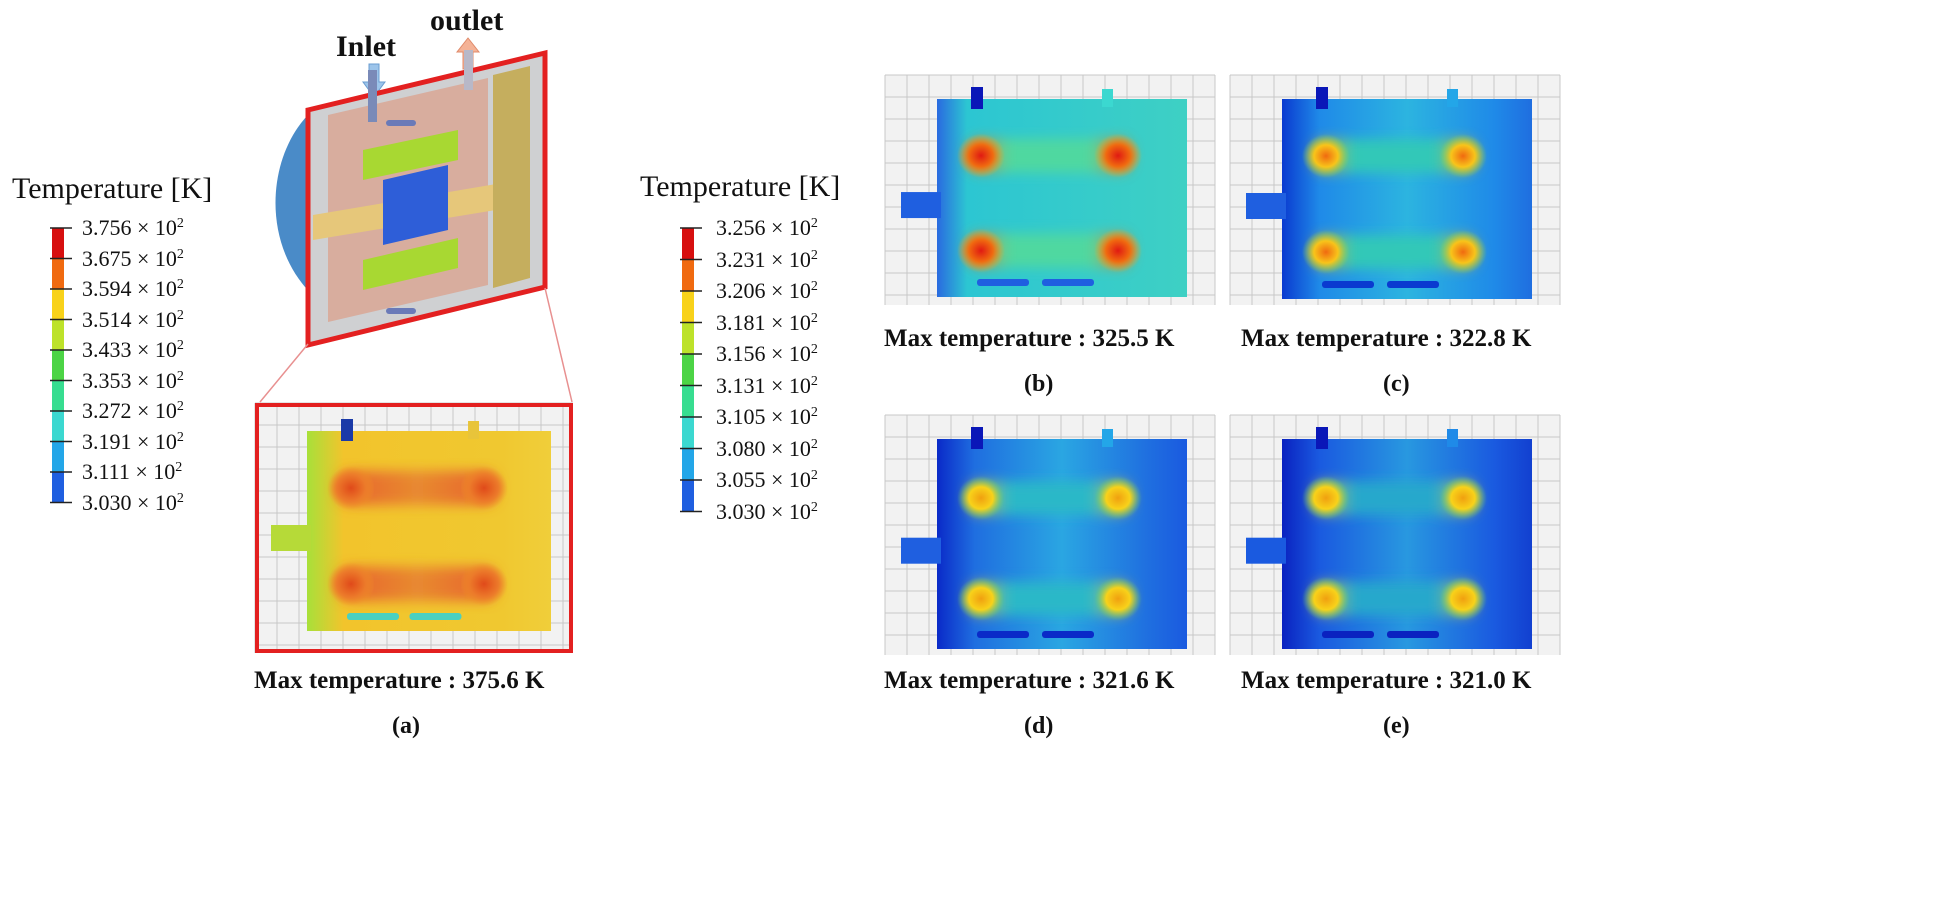 Image resolution: width=1934 pixels, height=918 pixels. I want to click on zoom-frame, so click(414, 528).